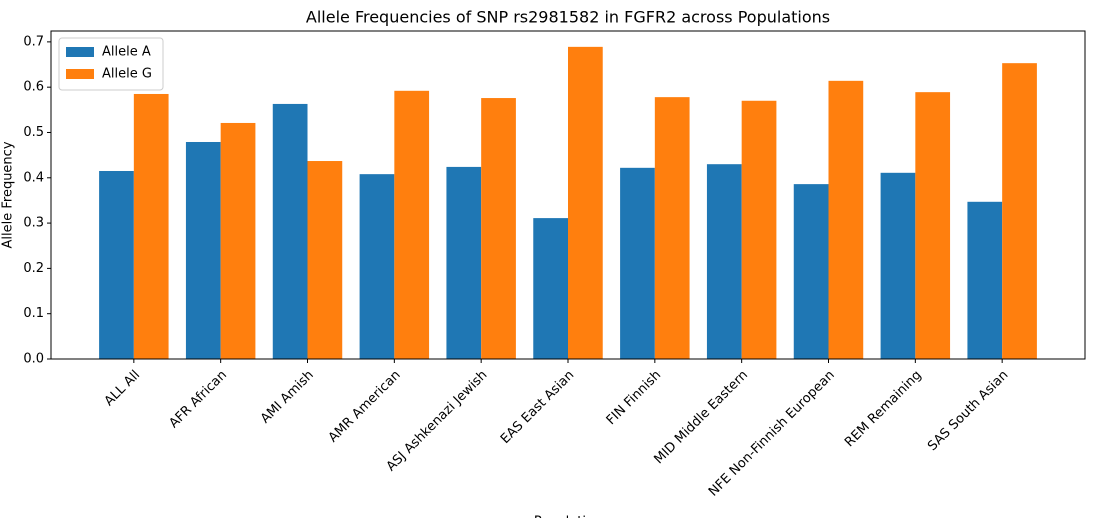 The width and height of the screenshot is (1097, 518). I want to click on x-tick-label: AFR African, so click(198, 400).